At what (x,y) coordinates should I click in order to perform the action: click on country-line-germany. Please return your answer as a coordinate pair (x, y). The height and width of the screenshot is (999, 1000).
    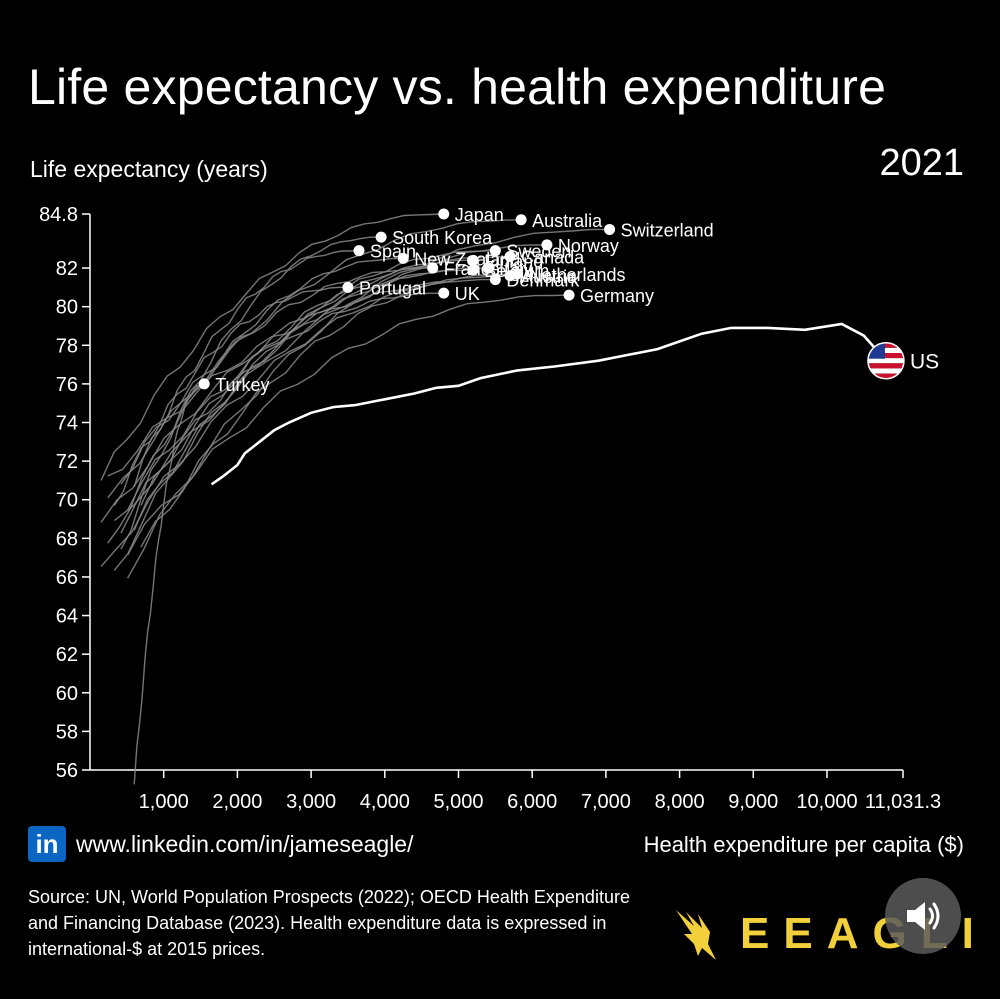
    Looking at the image, I should click on (348, 425).